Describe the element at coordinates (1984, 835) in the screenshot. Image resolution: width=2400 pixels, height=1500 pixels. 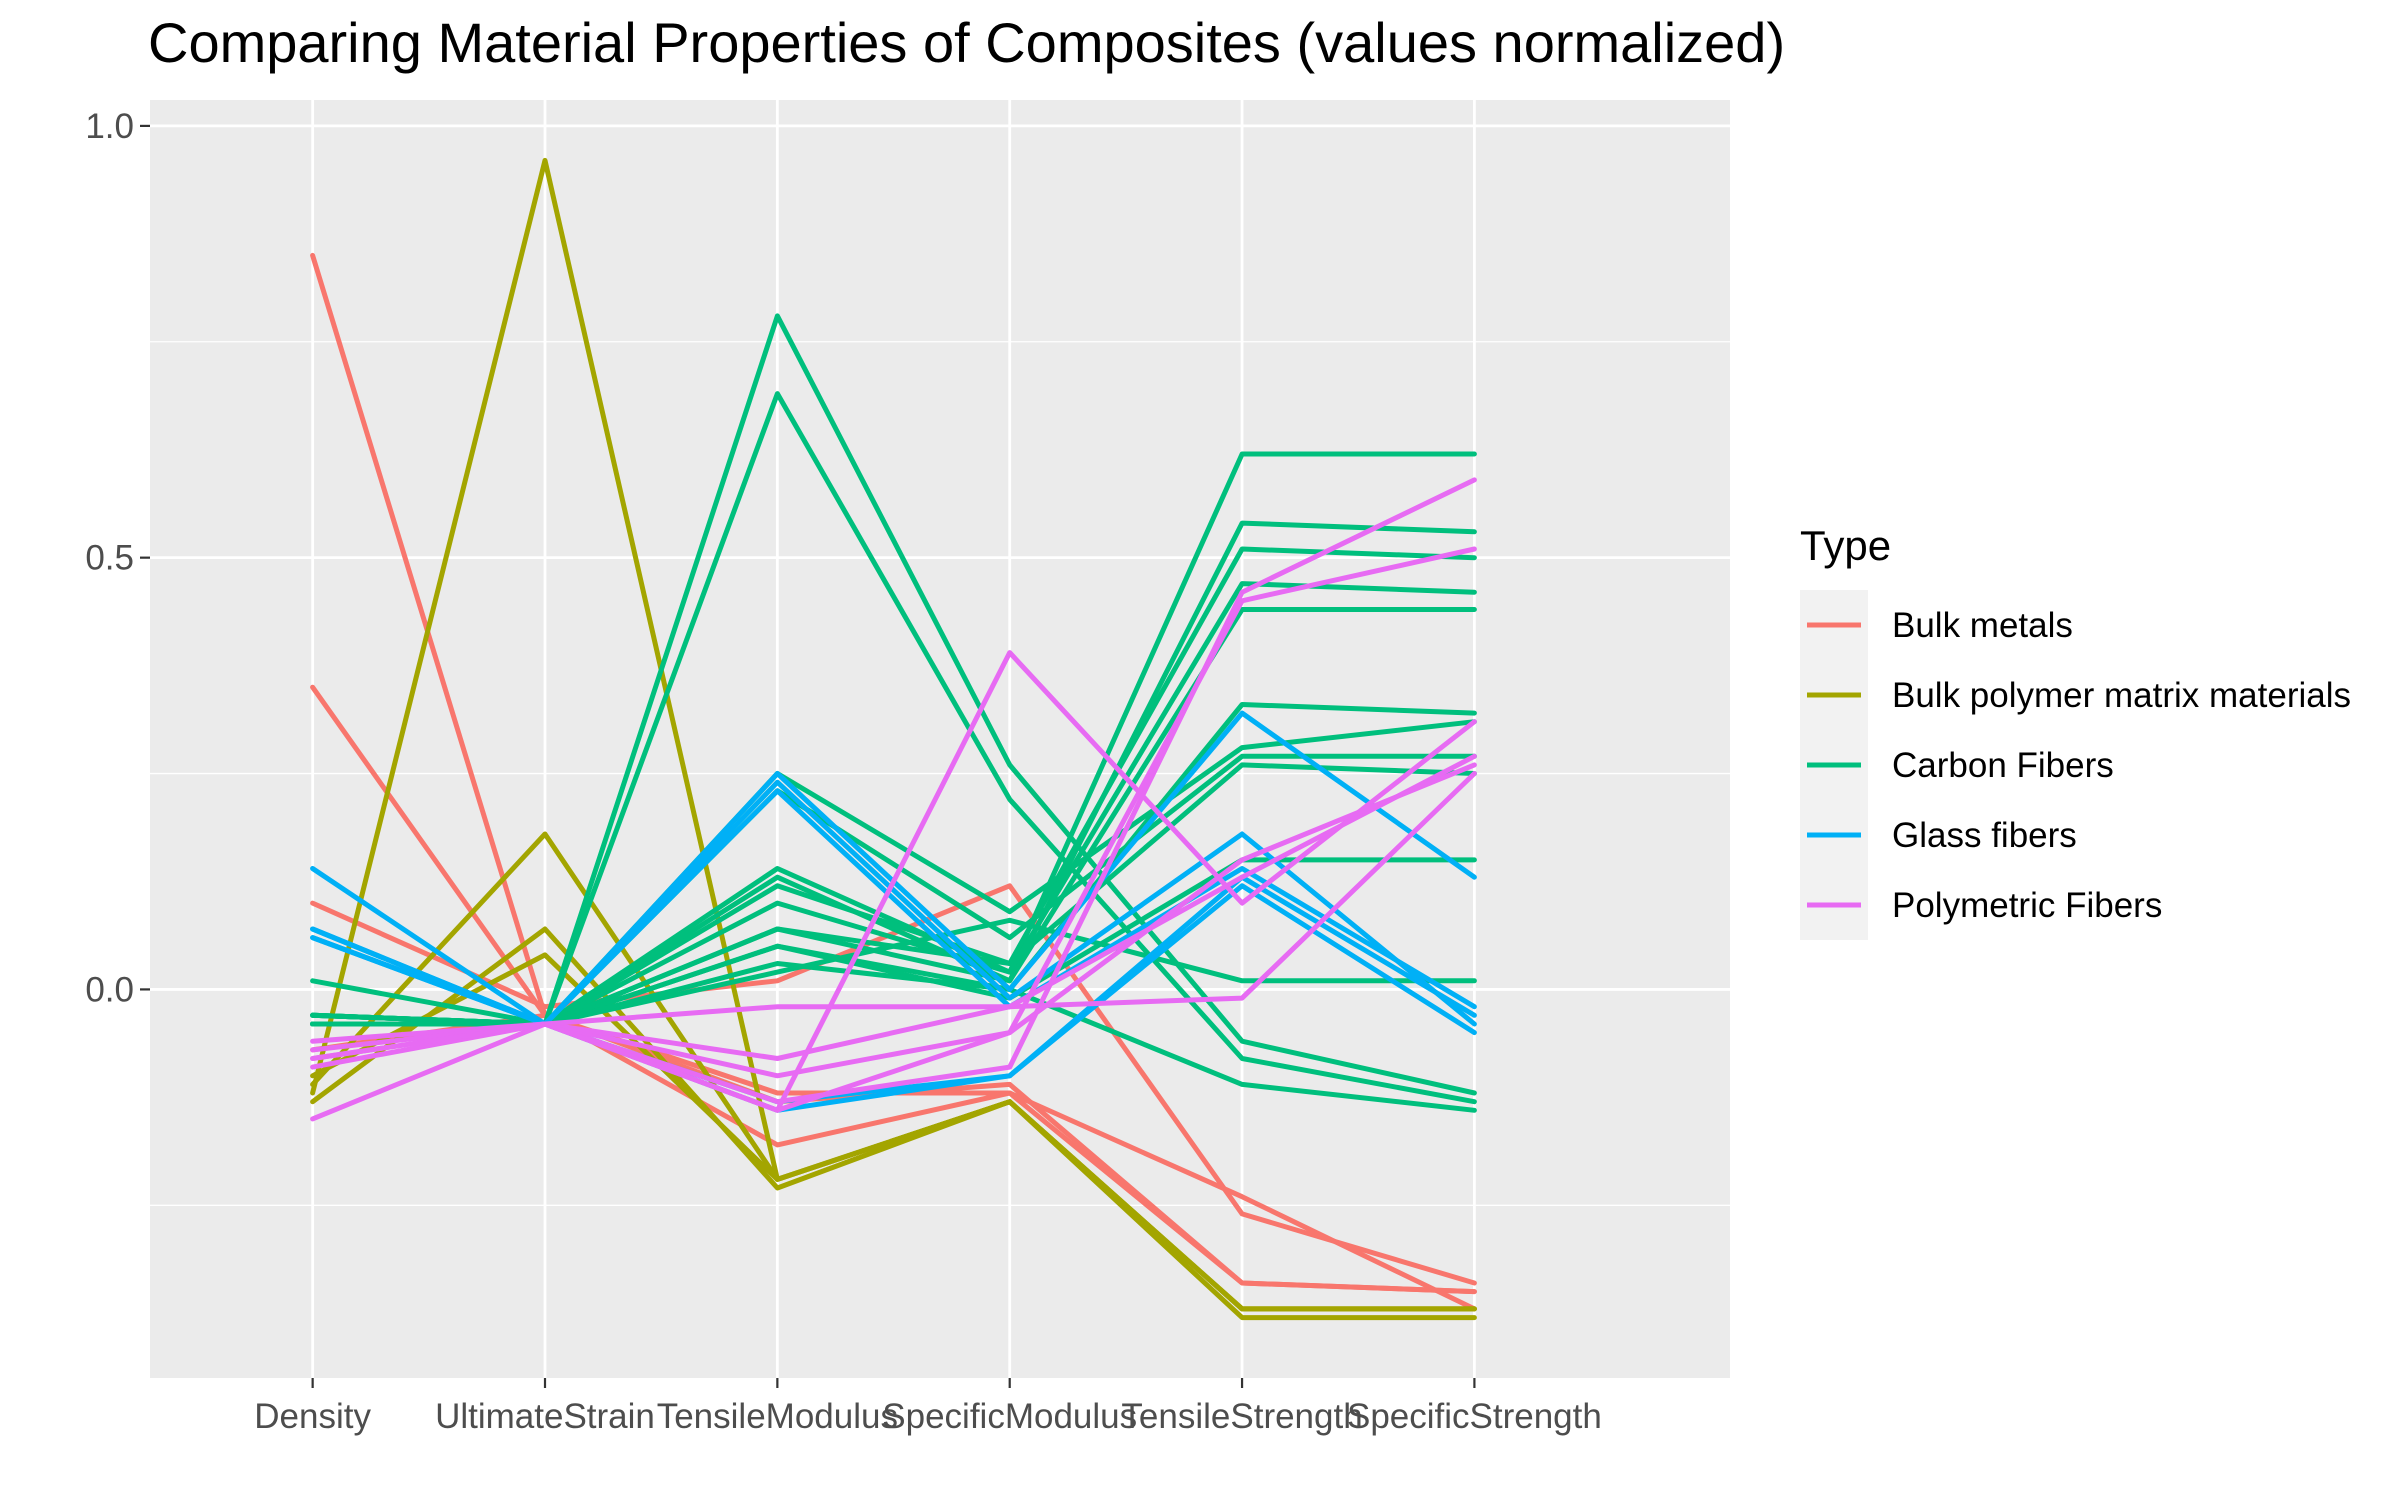
I see `legend-label: Glass fibers` at that location.